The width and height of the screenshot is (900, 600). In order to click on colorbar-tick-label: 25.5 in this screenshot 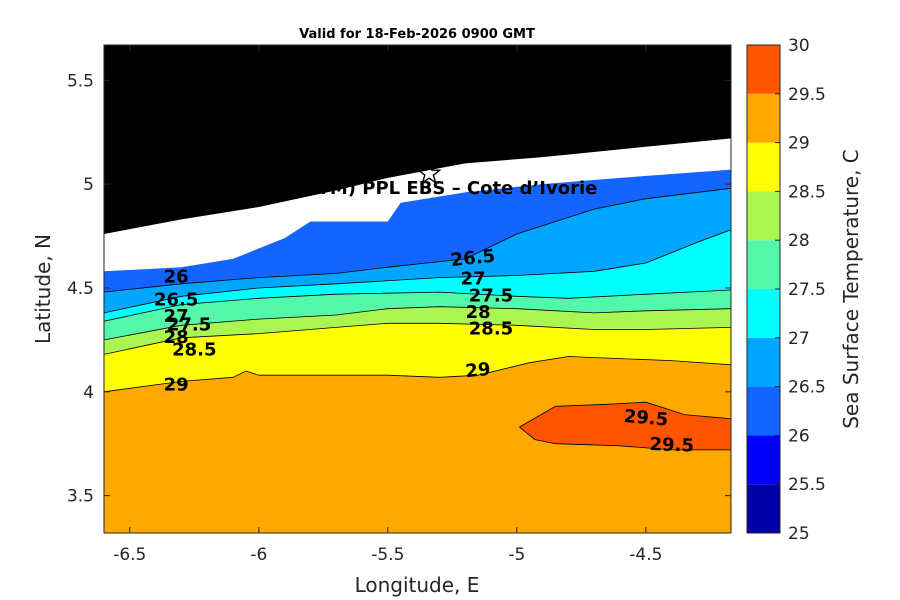, I will do `click(807, 485)`.